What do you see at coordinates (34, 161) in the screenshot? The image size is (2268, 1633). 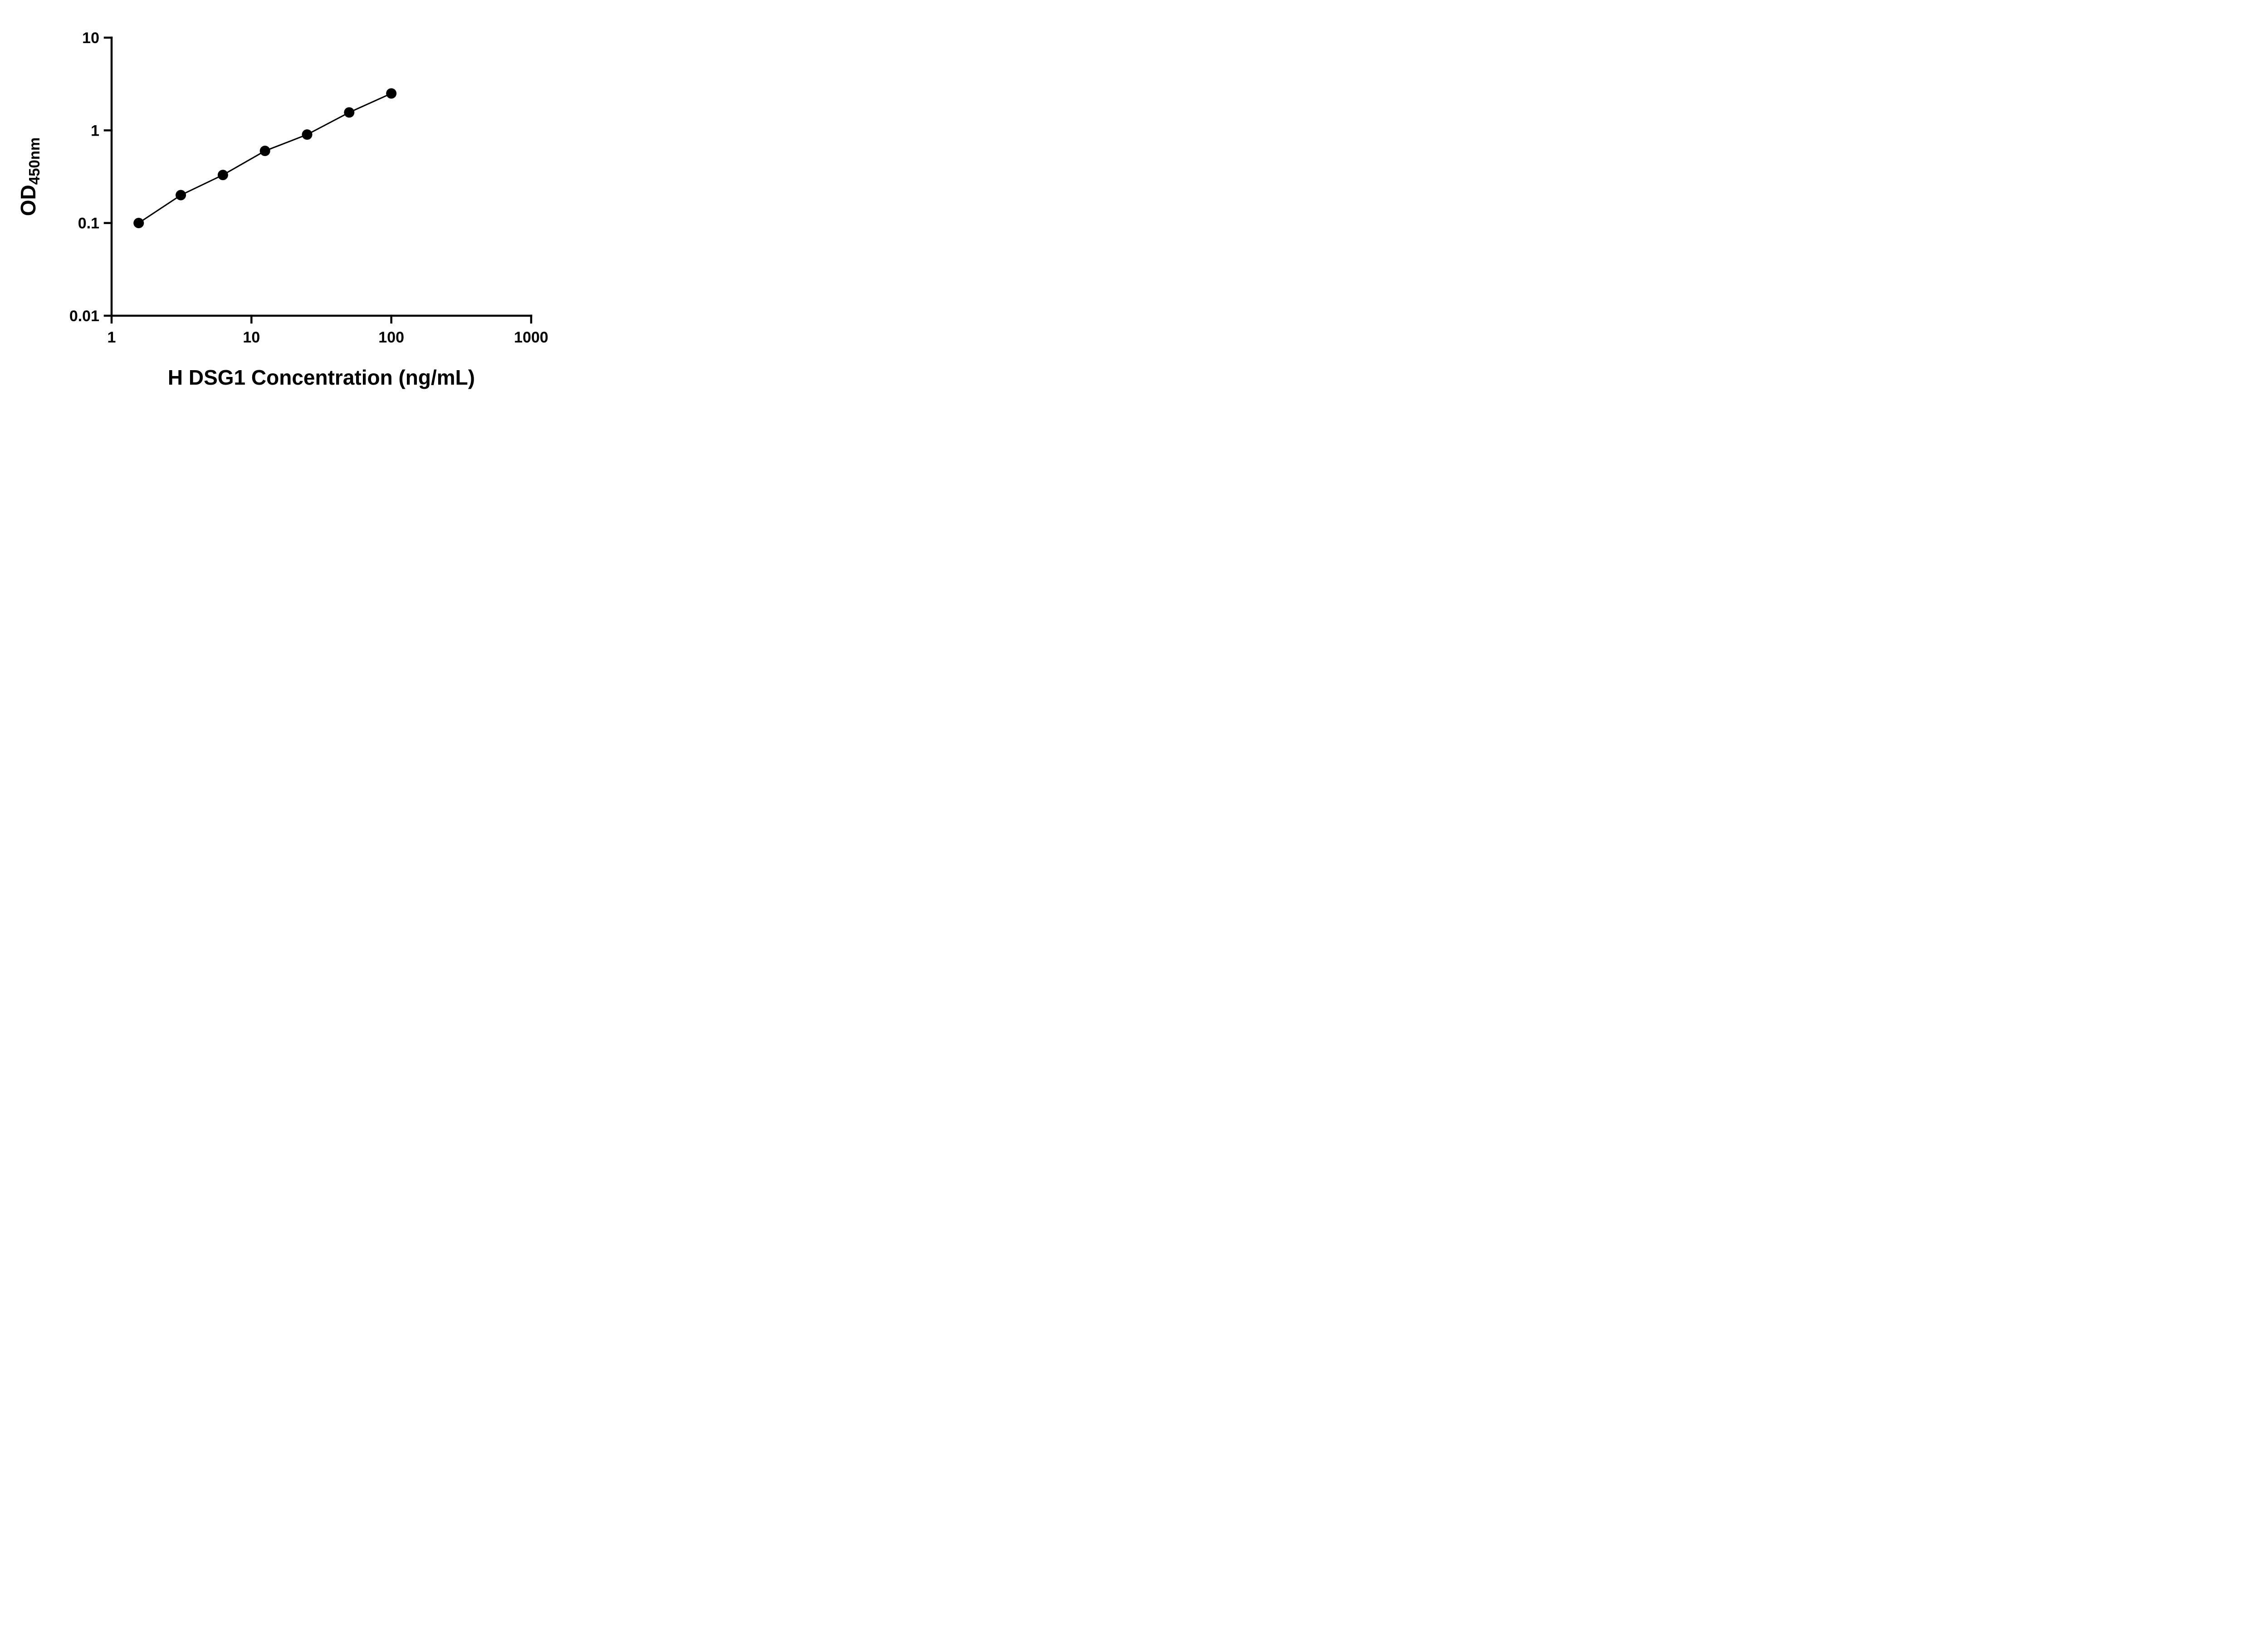 I see `y-axis-title-subscript: 450nm` at bounding box center [34, 161].